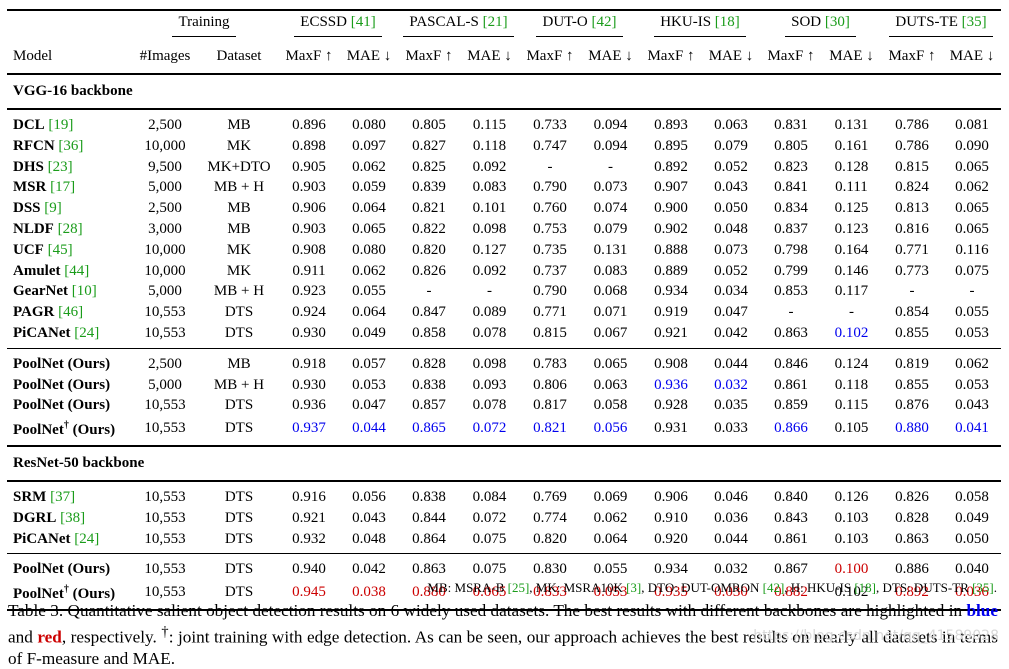  I want to click on maxf-cell: 0.928, so click(671, 405).